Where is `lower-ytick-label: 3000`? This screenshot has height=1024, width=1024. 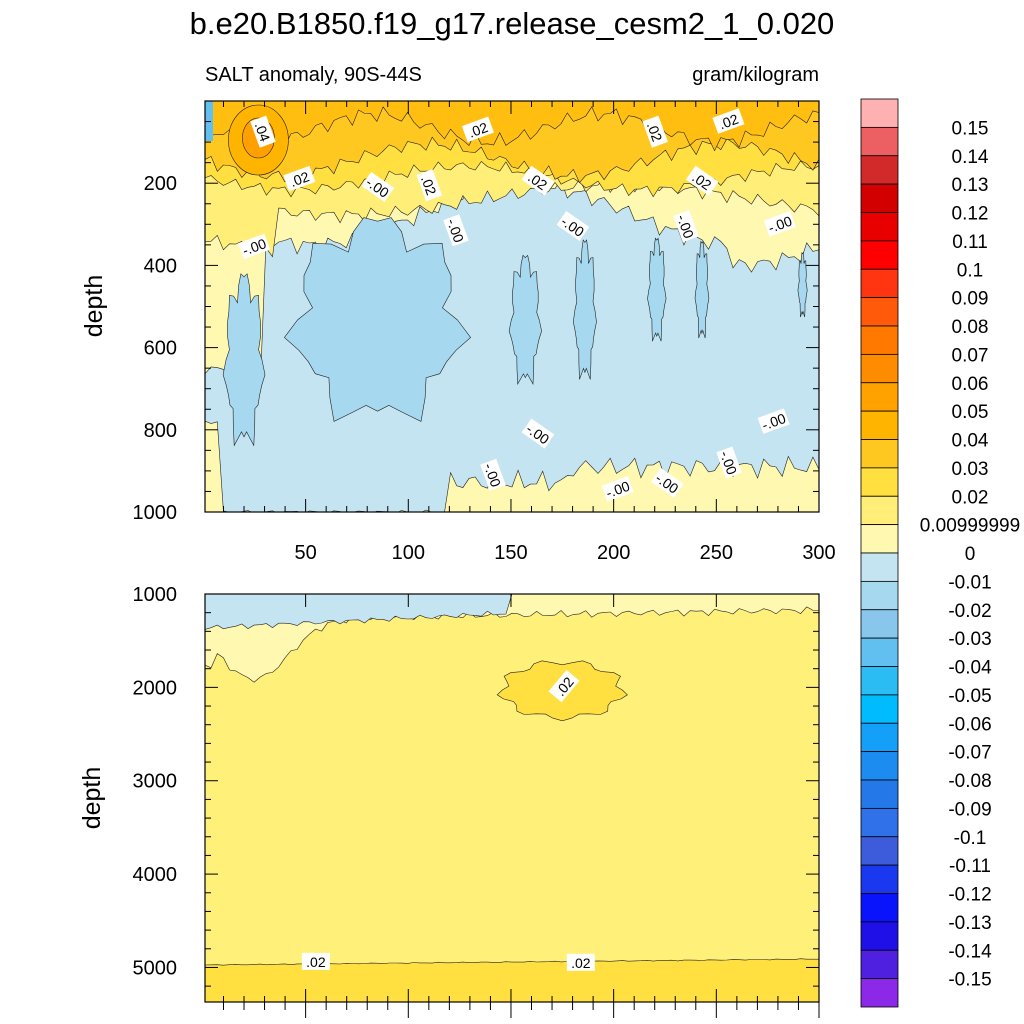
lower-ytick-label: 3000 is located at coordinates (155, 782).